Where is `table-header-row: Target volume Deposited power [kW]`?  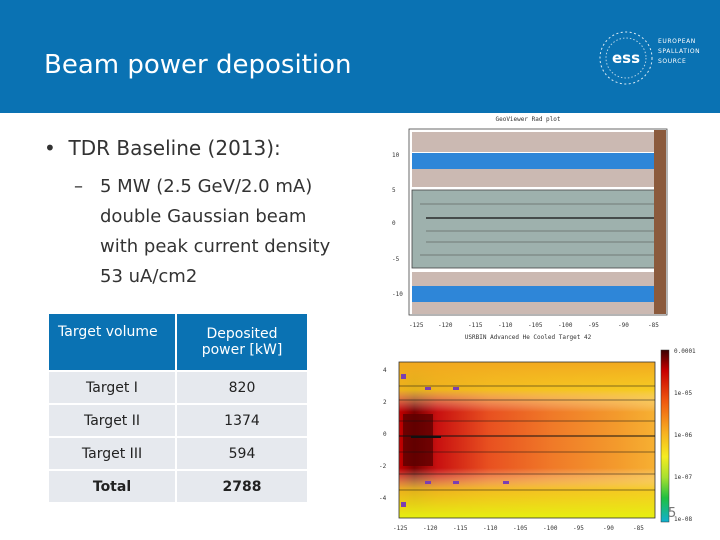 table-header-row: Target volume Deposited power [kW] is located at coordinates (178, 342).